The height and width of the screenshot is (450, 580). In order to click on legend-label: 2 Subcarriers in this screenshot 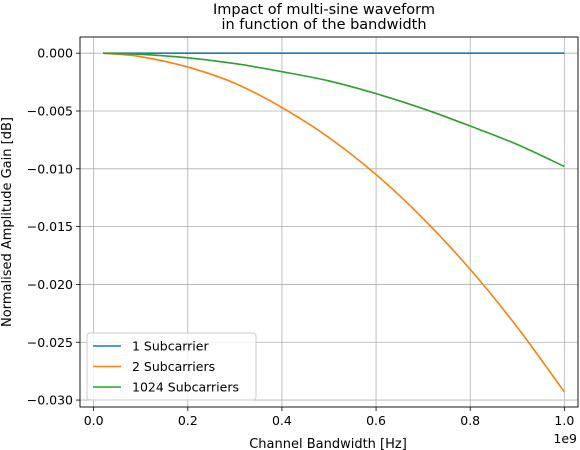, I will do `click(173, 366)`.